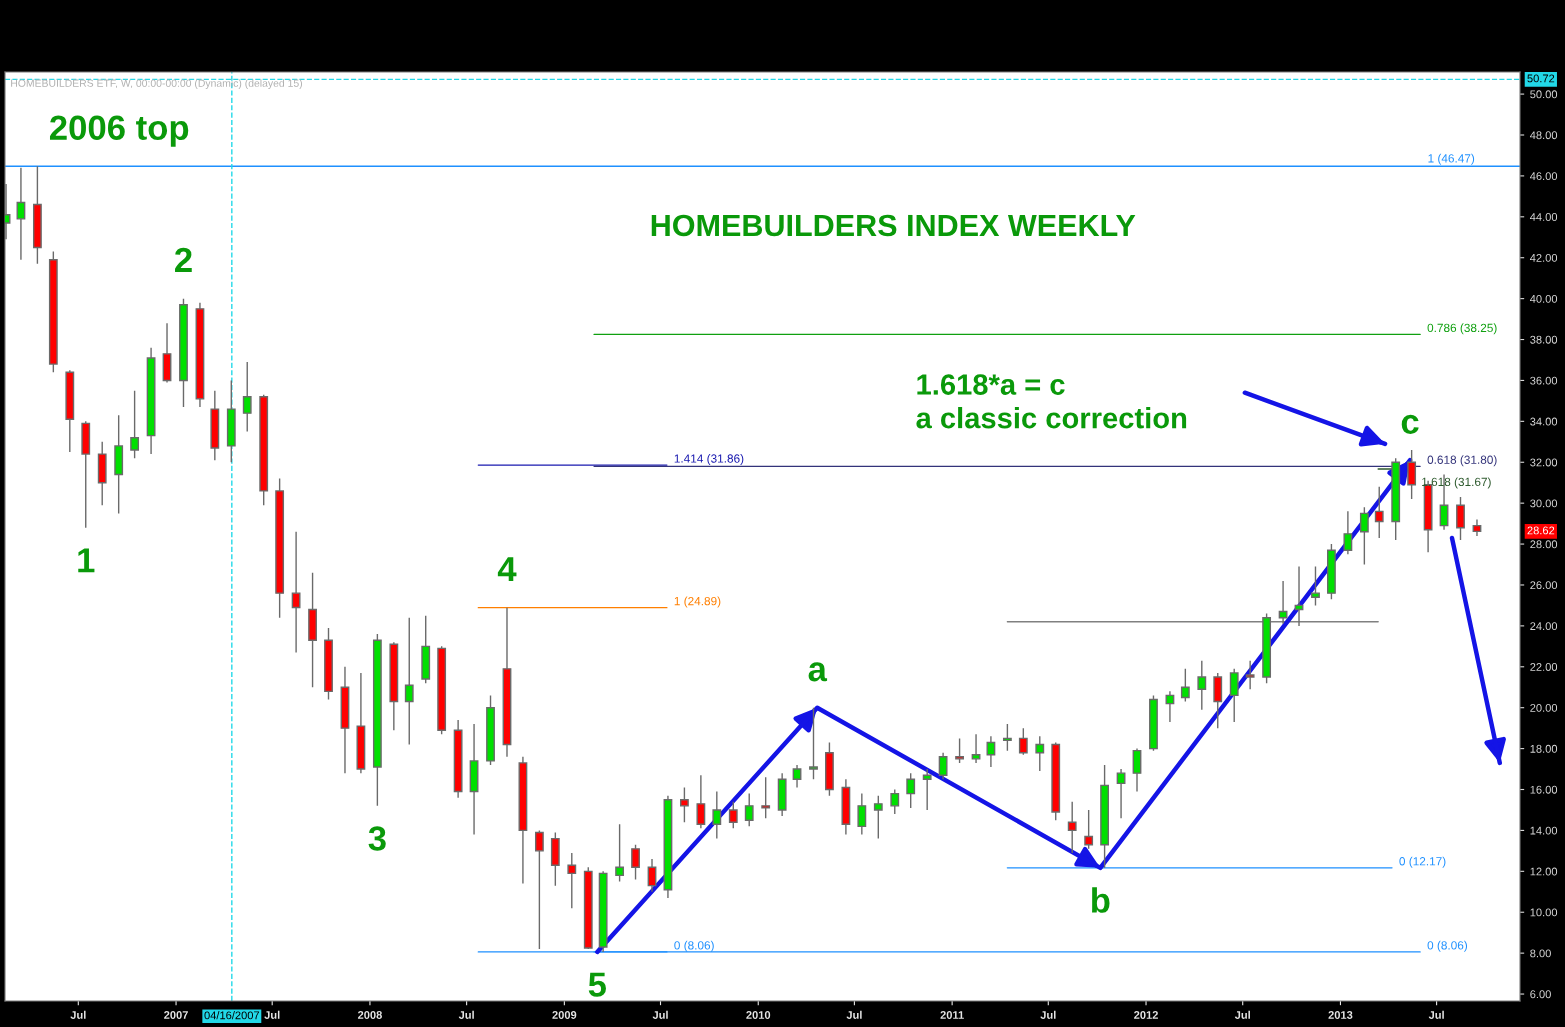 Image resolution: width=1565 pixels, height=1027 pixels. What do you see at coordinates (1456, 483) in the screenshot?
I see `series-label: 1.618 (31.67)` at bounding box center [1456, 483].